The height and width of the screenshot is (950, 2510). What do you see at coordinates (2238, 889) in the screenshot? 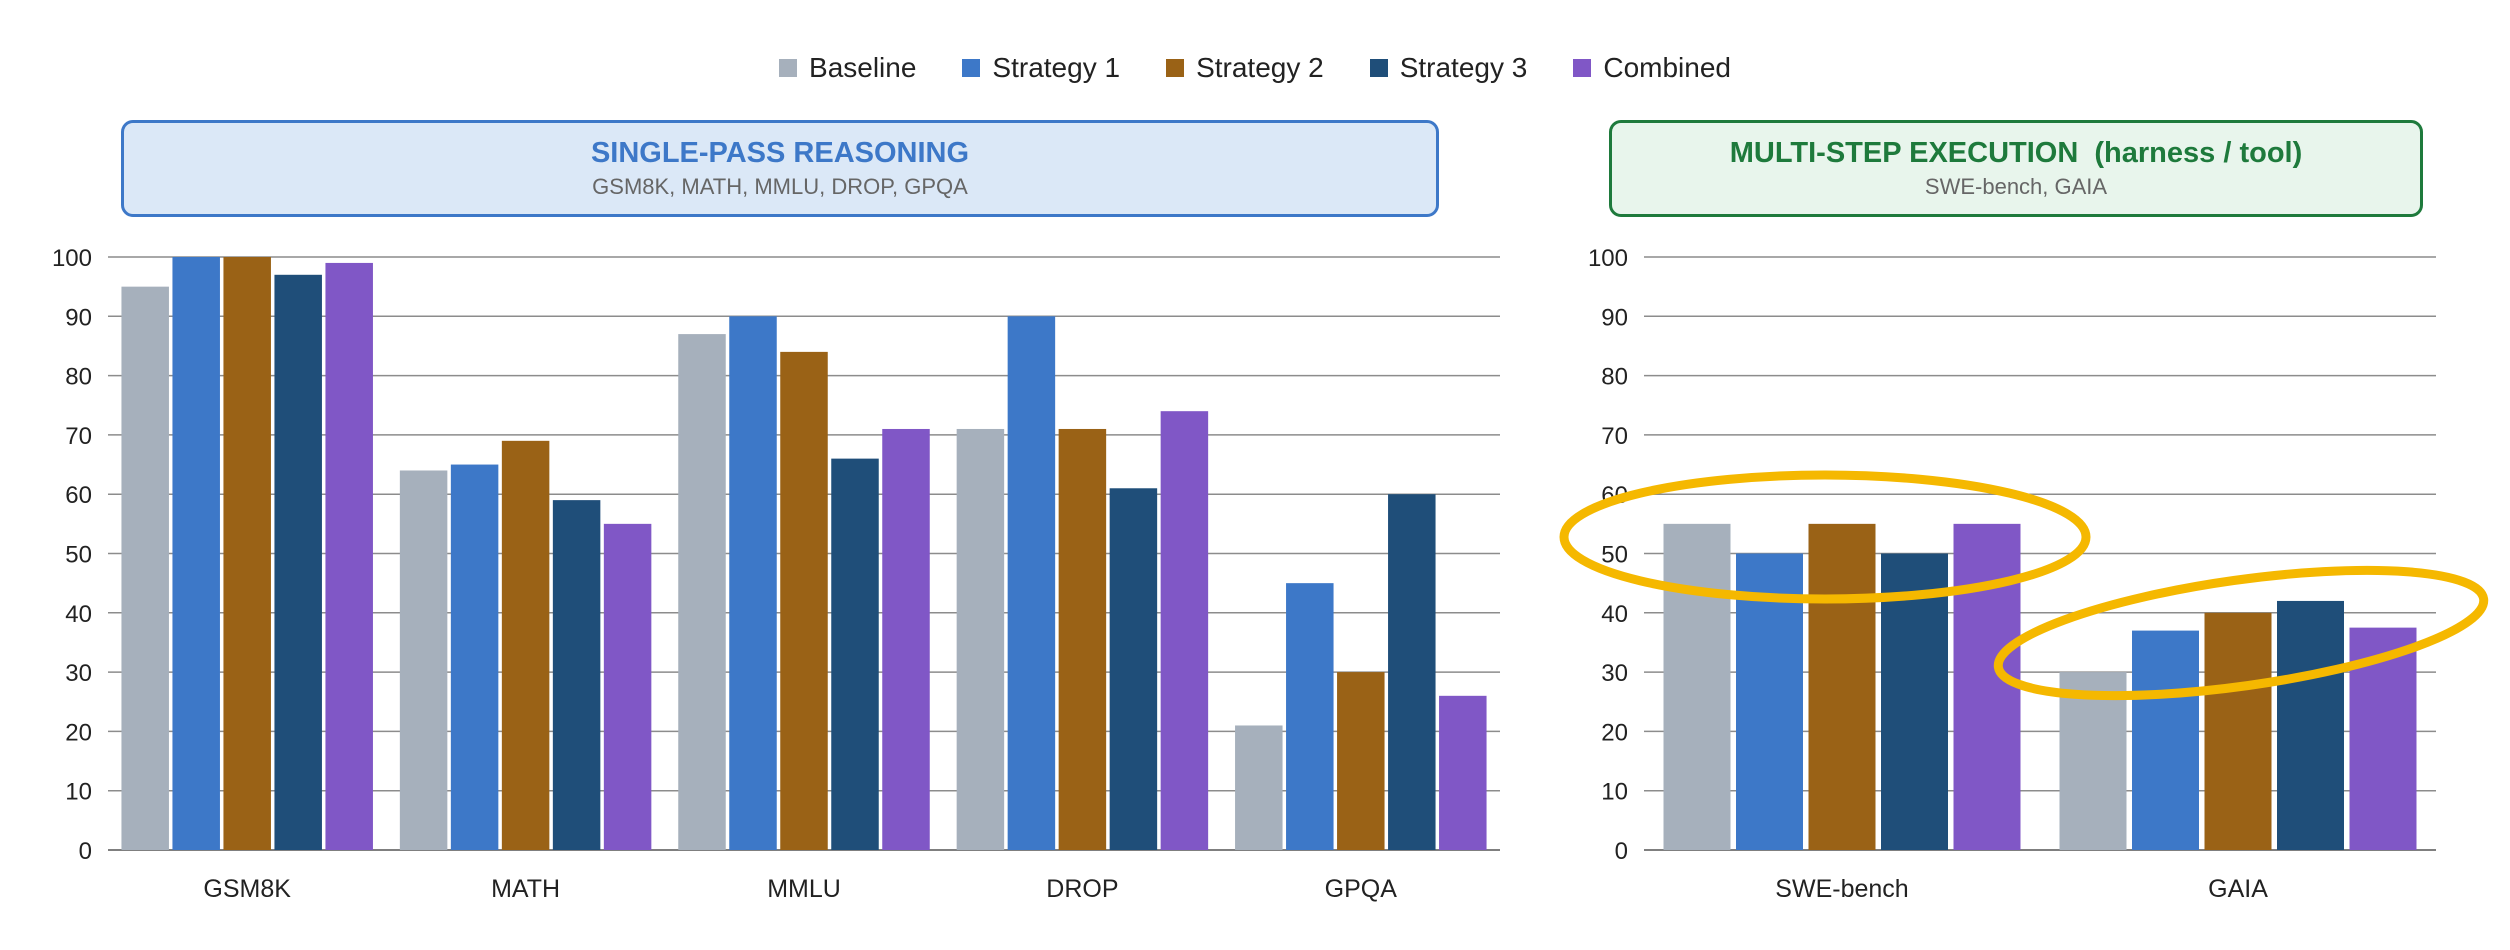
I see `x-tick-label: GAIA` at bounding box center [2238, 889].